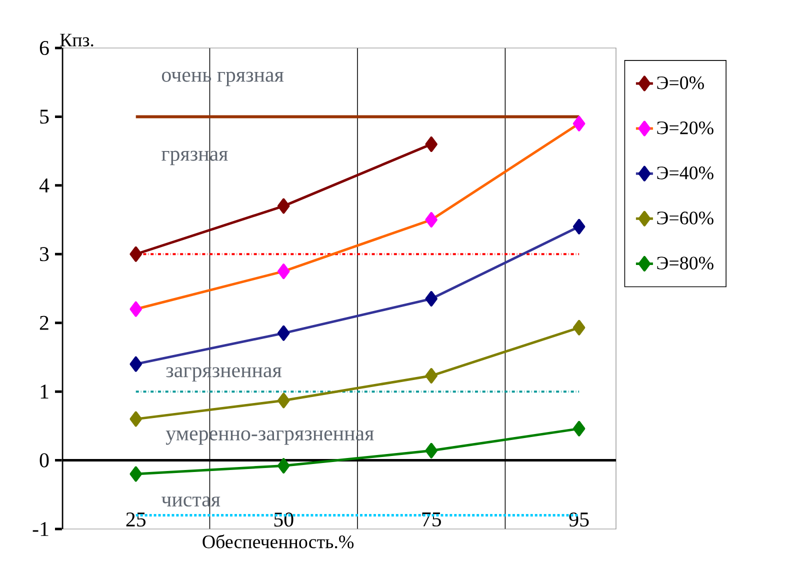 The width and height of the screenshot is (790, 564). What do you see at coordinates (44, 254) in the screenshot?
I see `y-tick-label: 3` at bounding box center [44, 254].